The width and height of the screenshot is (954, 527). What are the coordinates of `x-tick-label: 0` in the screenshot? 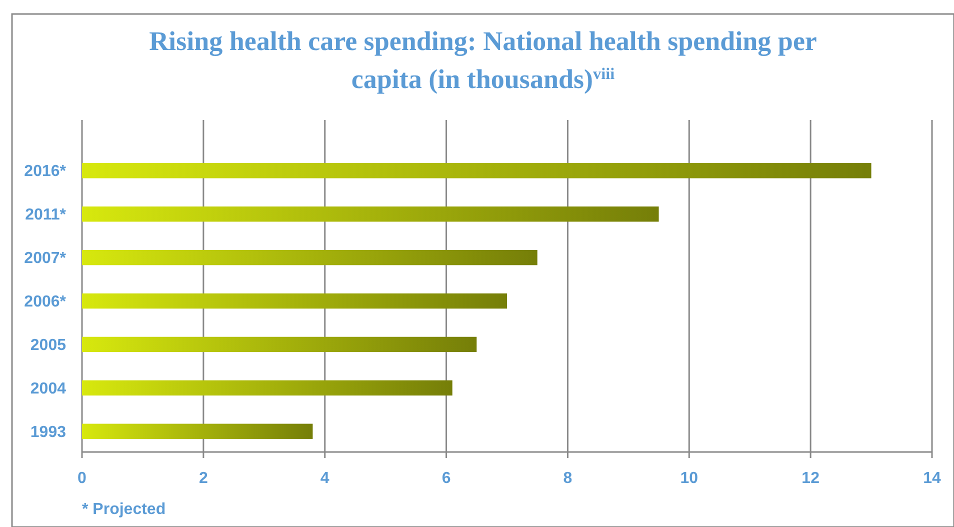 It's located at (82, 478).